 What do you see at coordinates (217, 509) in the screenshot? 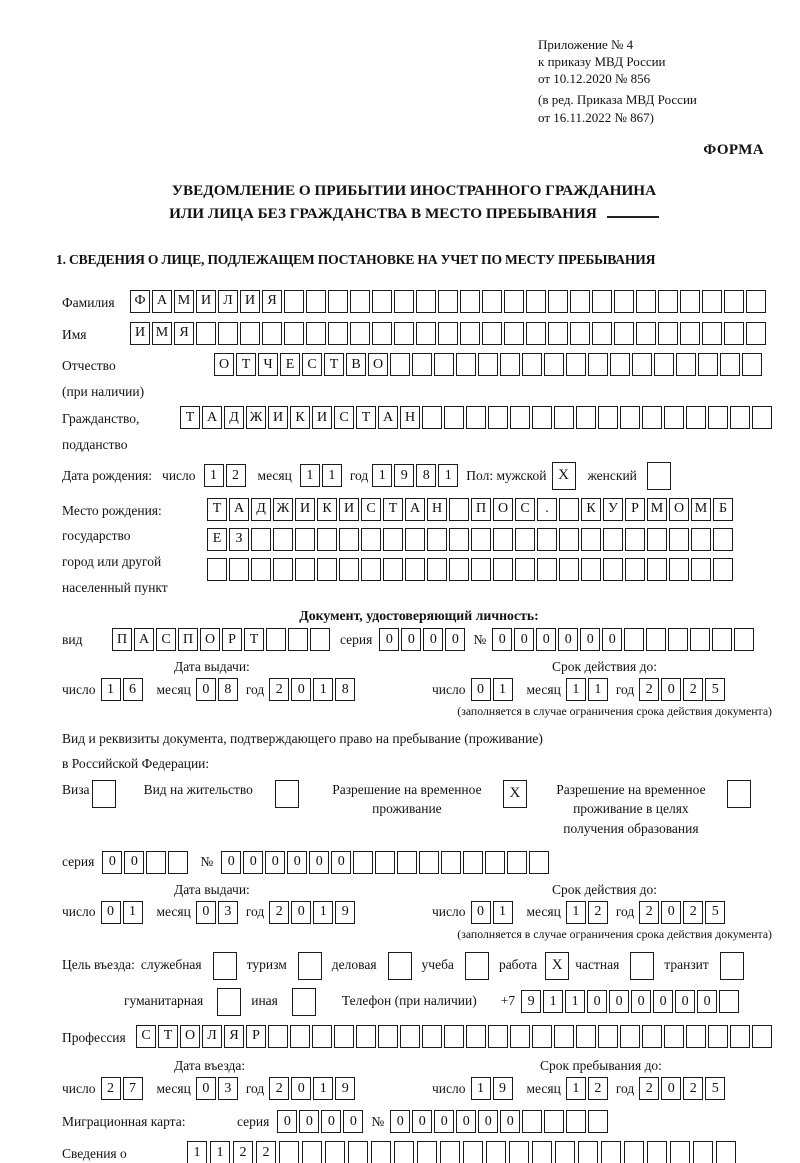
I see `char-cell: Т` at bounding box center [217, 509].